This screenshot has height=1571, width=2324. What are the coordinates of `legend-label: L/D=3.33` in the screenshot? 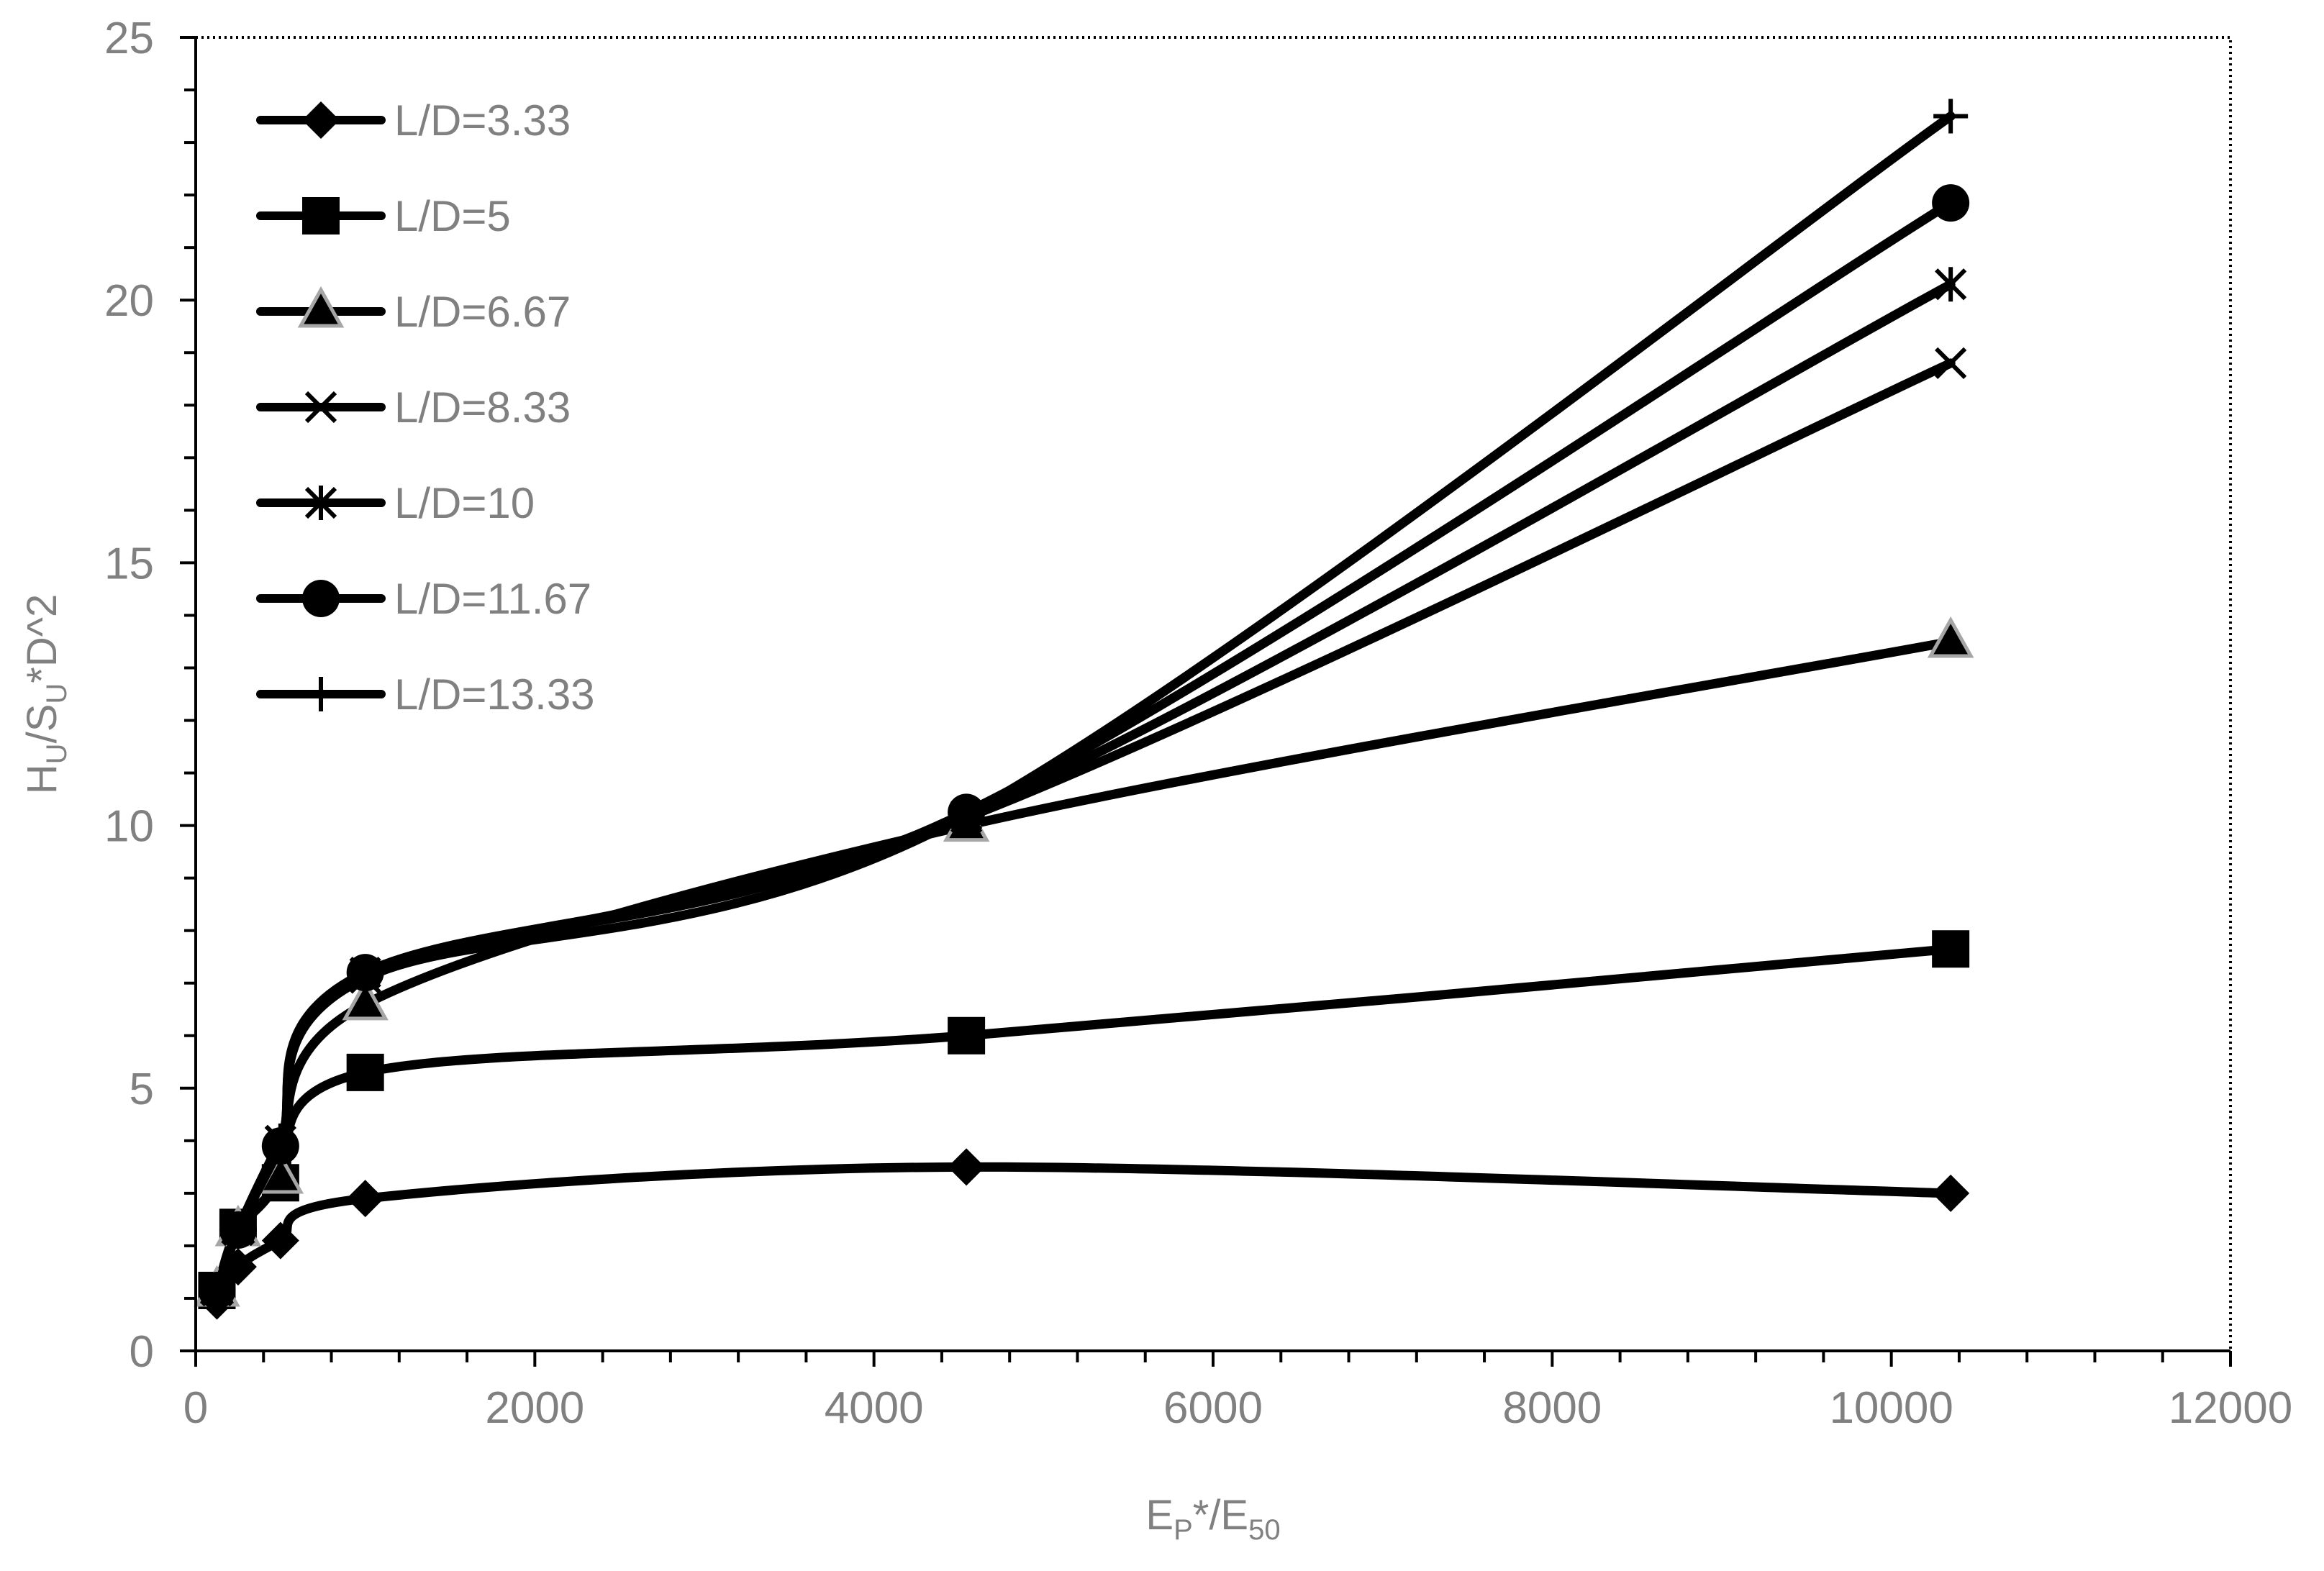 It's located at (482, 120).